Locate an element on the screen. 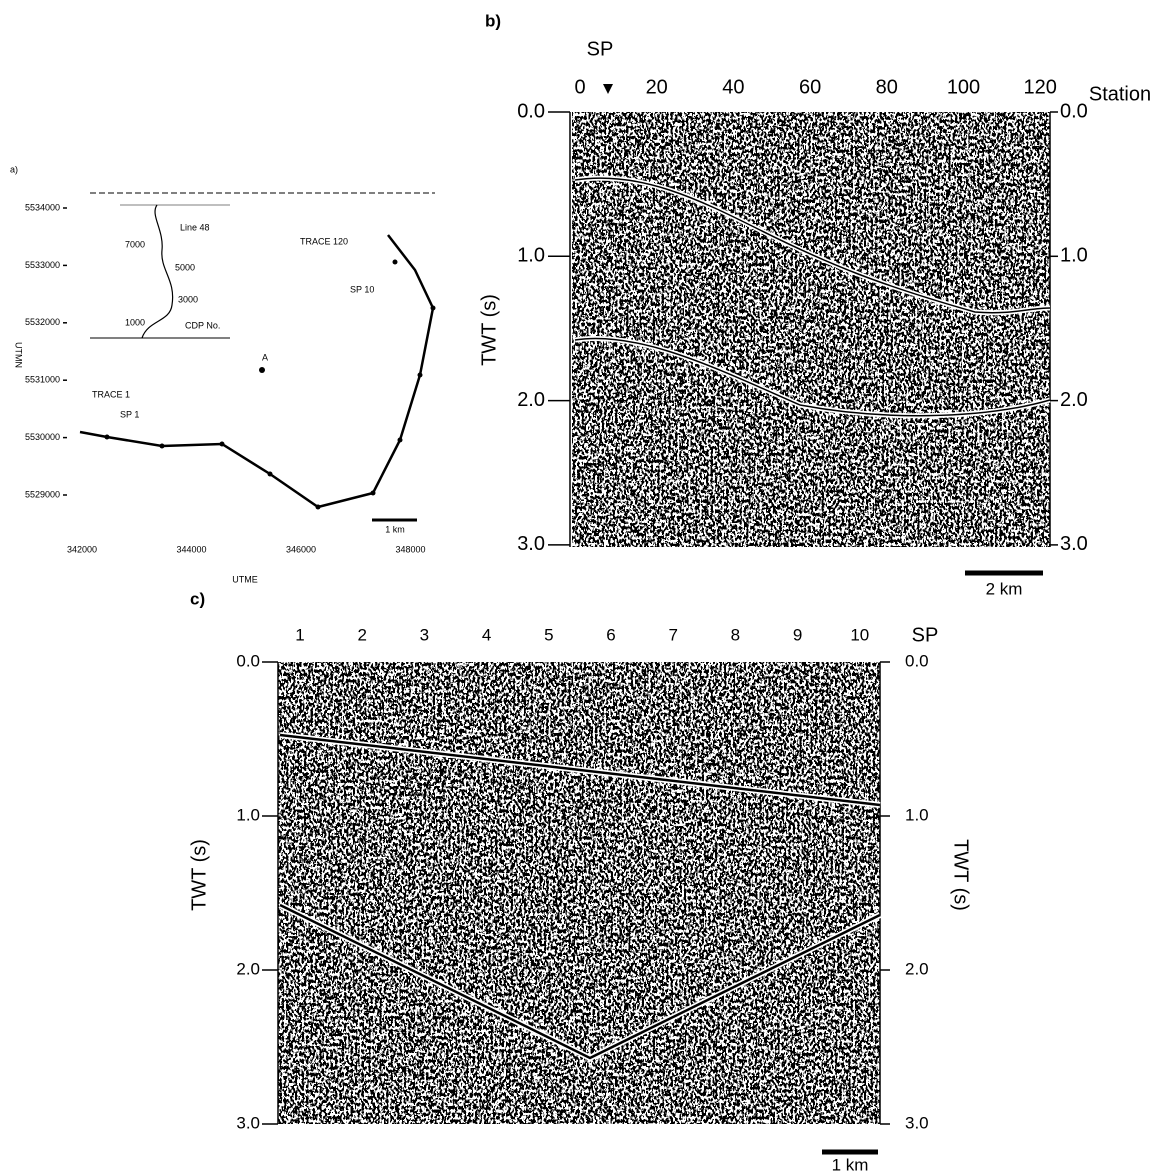 The height and width of the screenshot is (1174, 1171). x-tick-label: 3 is located at coordinates (424, 634).